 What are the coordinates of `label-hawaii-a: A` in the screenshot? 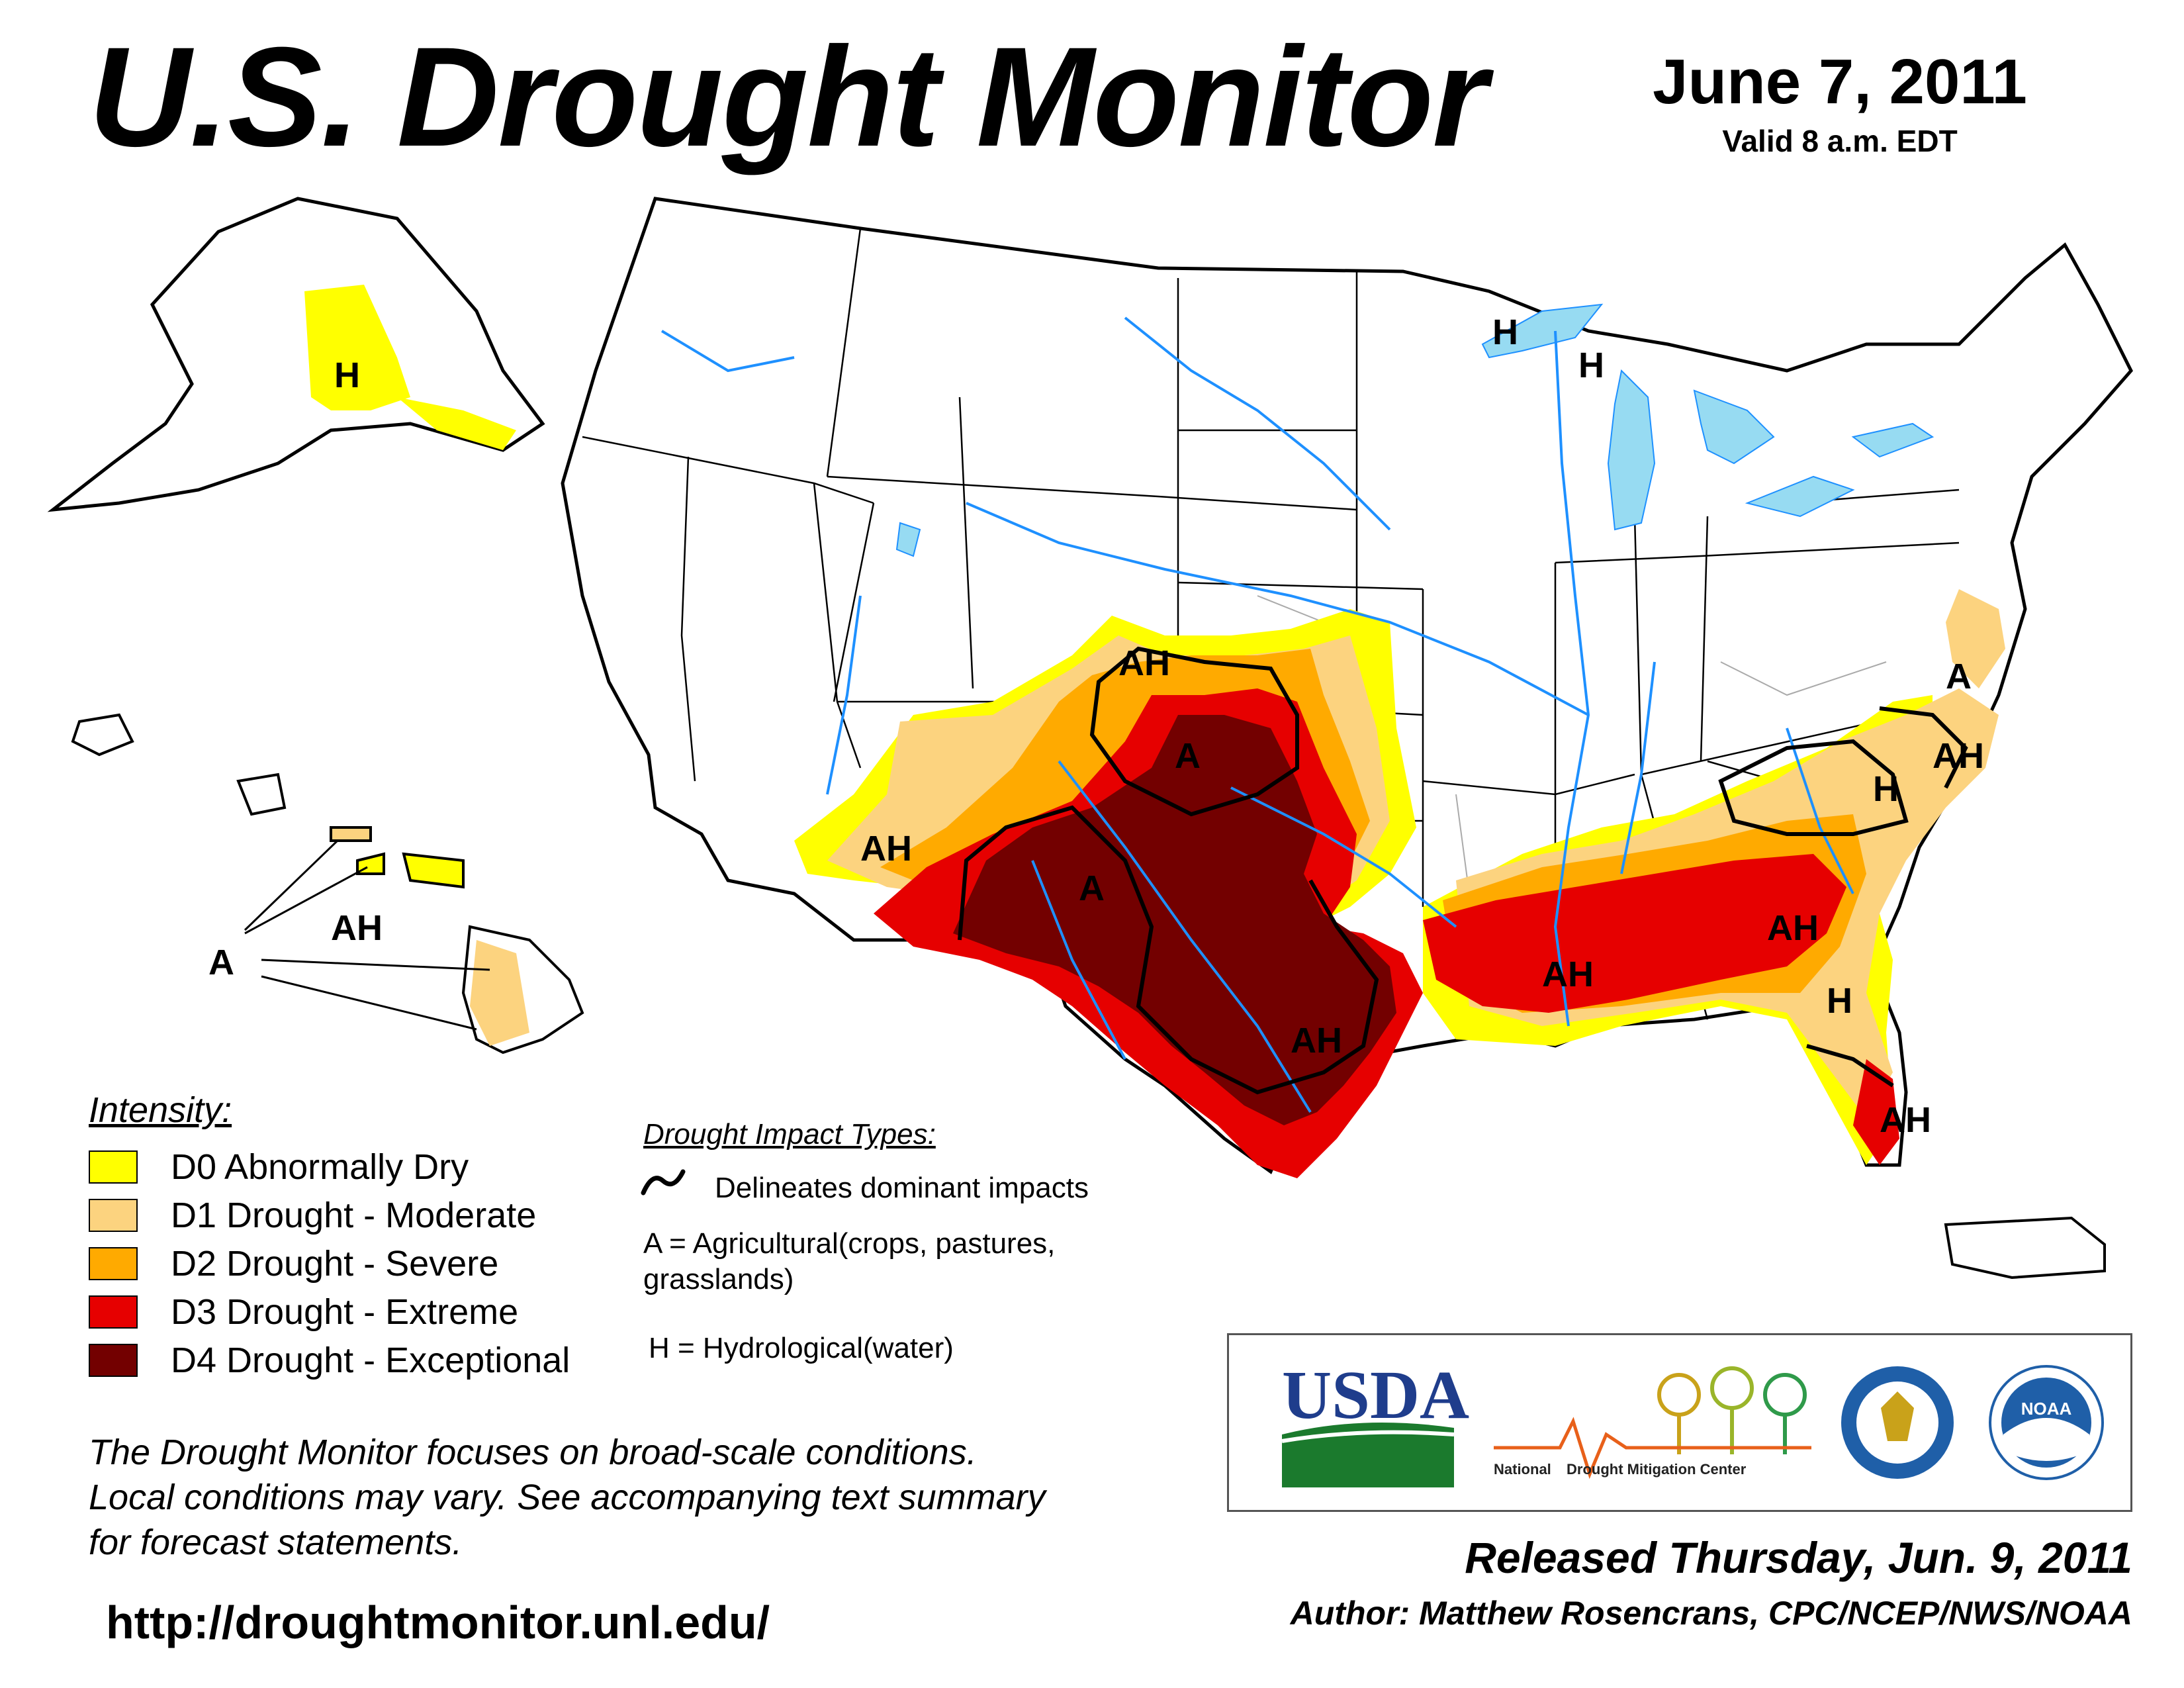 It's located at (221, 962).